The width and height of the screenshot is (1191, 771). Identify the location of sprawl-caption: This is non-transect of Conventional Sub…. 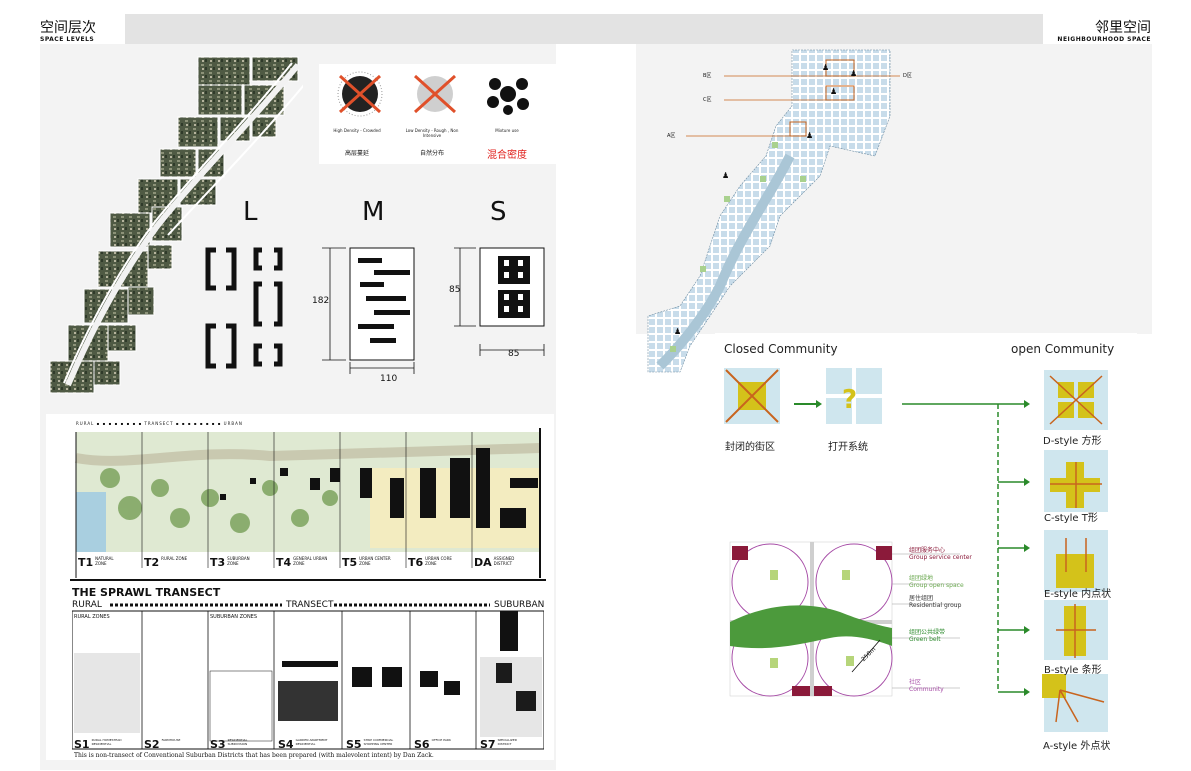
(254, 755).